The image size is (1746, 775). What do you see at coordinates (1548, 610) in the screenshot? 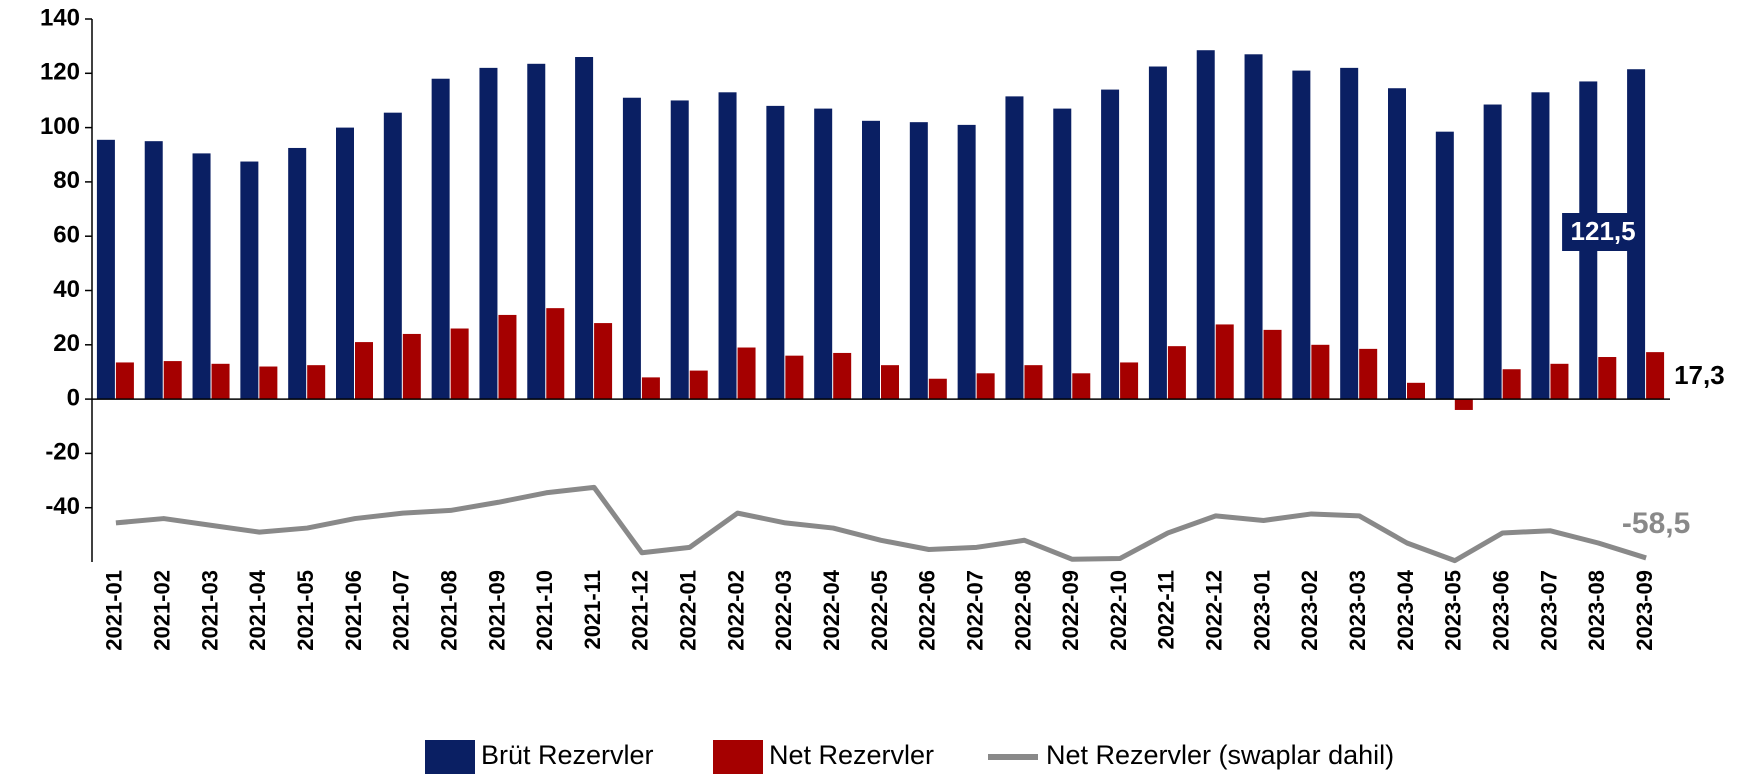
I see `x-tick-label: 2023-07` at bounding box center [1548, 610].